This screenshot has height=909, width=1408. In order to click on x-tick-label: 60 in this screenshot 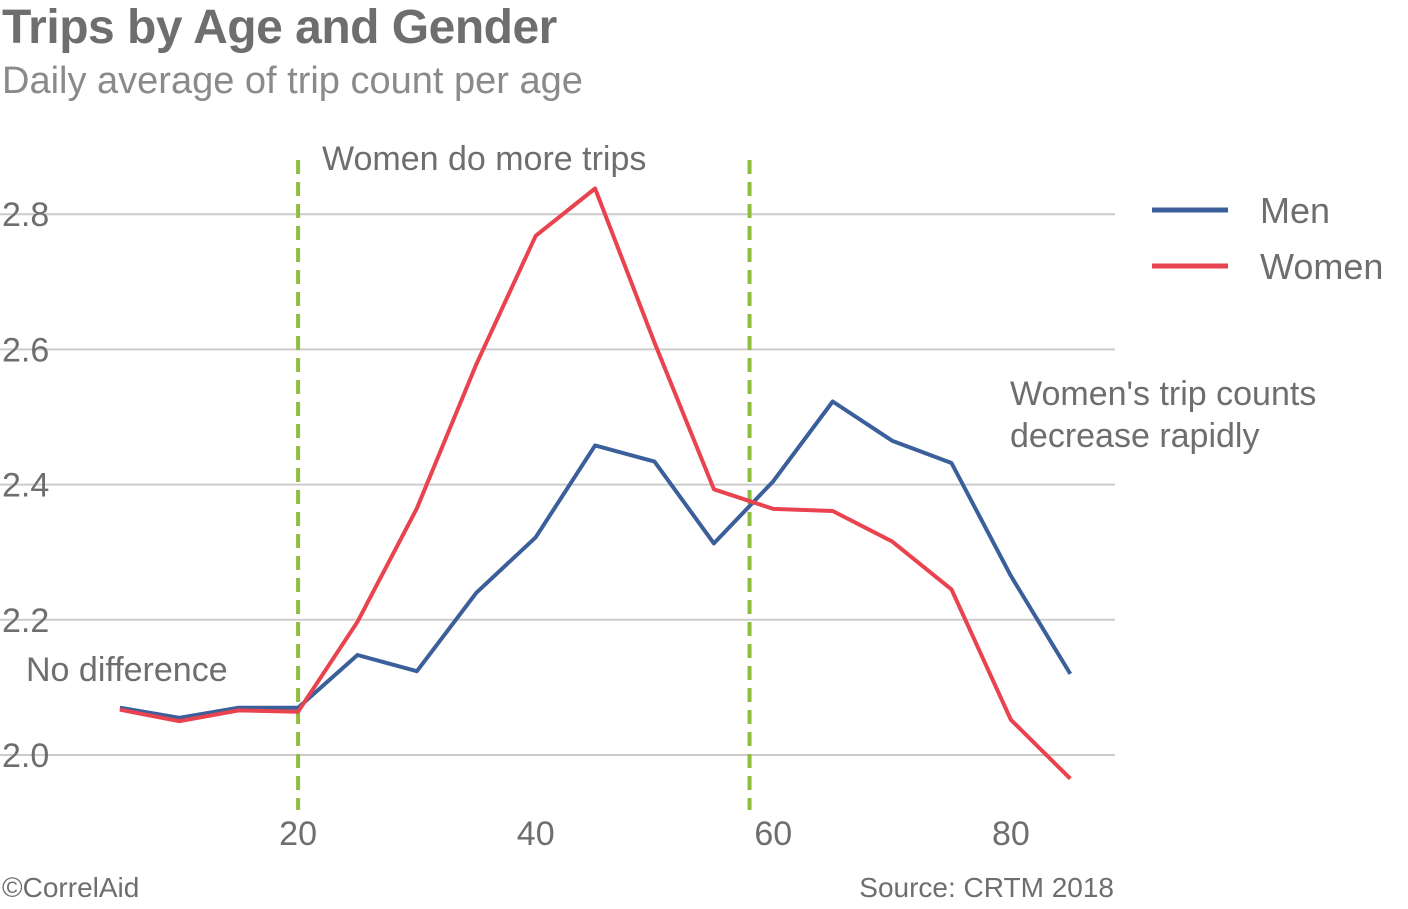, I will do `click(773, 834)`.